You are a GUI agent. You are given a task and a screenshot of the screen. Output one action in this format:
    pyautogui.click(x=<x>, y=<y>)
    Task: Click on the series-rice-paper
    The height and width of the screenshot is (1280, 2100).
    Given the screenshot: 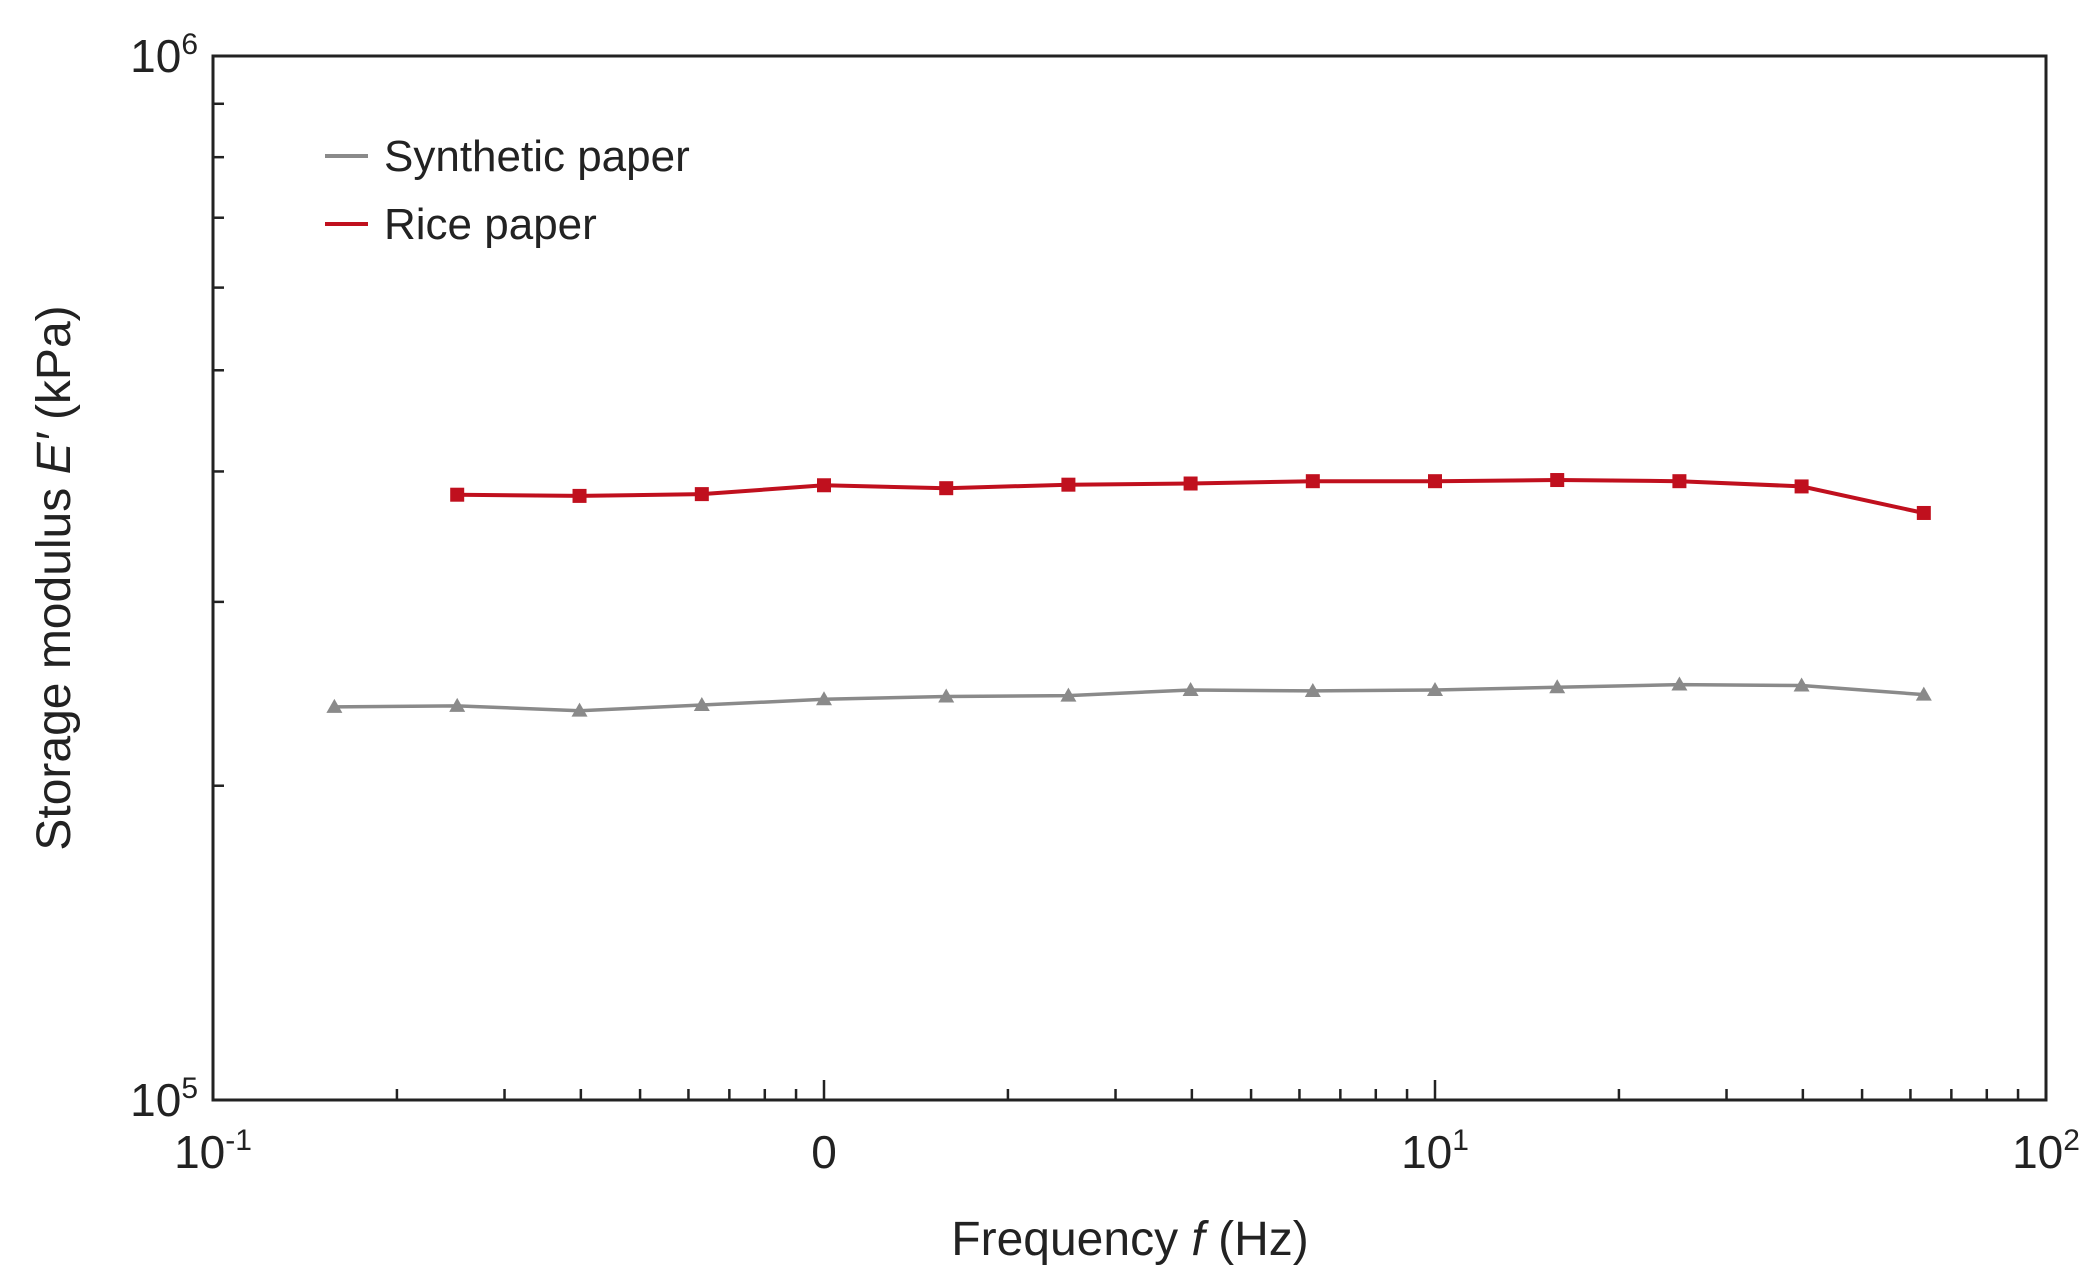 What is the action you would take?
    pyautogui.click(x=1190, y=496)
    